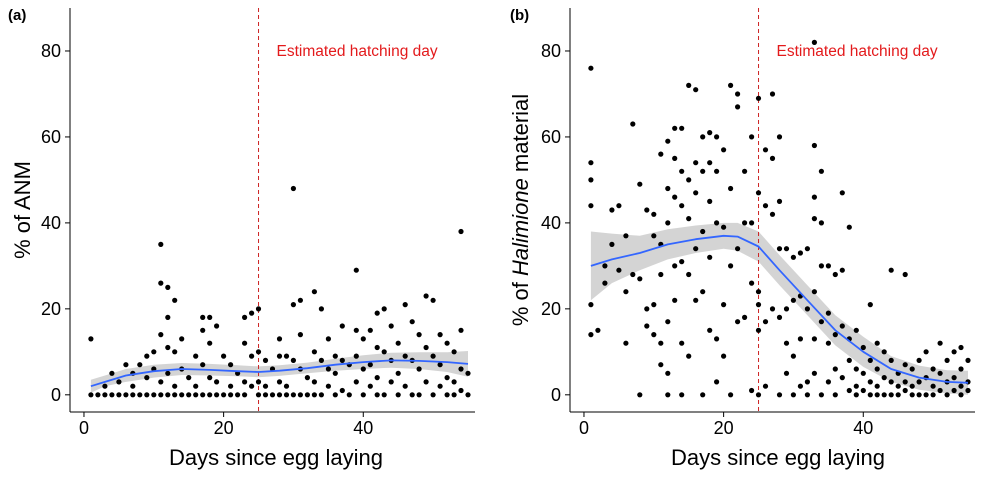 This screenshot has width=1000, height=477. Describe the element at coordinates (520, 136) in the screenshot. I see `panel-b-y-title-part: material` at that location.